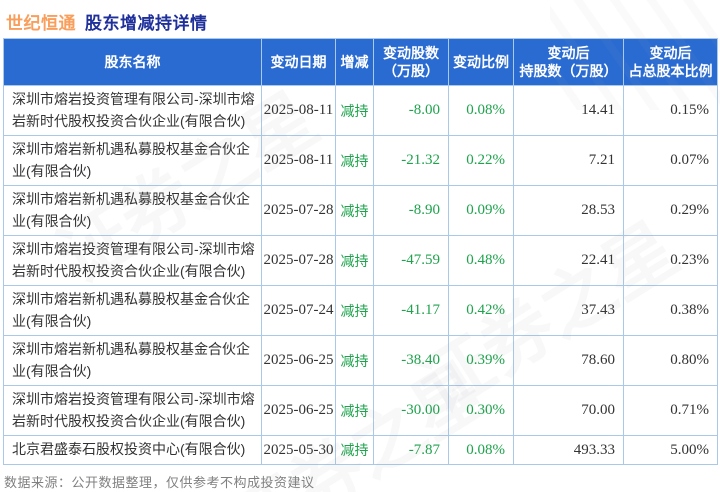 The image size is (720, 492). Describe the element at coordinates (411, 310) in the screenshot. I see `cell-change-shares: -41.17` at that location.